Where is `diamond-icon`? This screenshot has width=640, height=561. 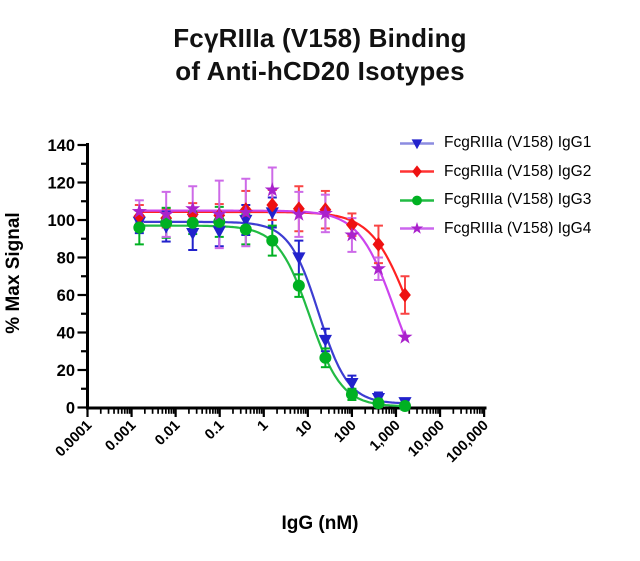
diamond-icon is located at coordinates (417, 171).